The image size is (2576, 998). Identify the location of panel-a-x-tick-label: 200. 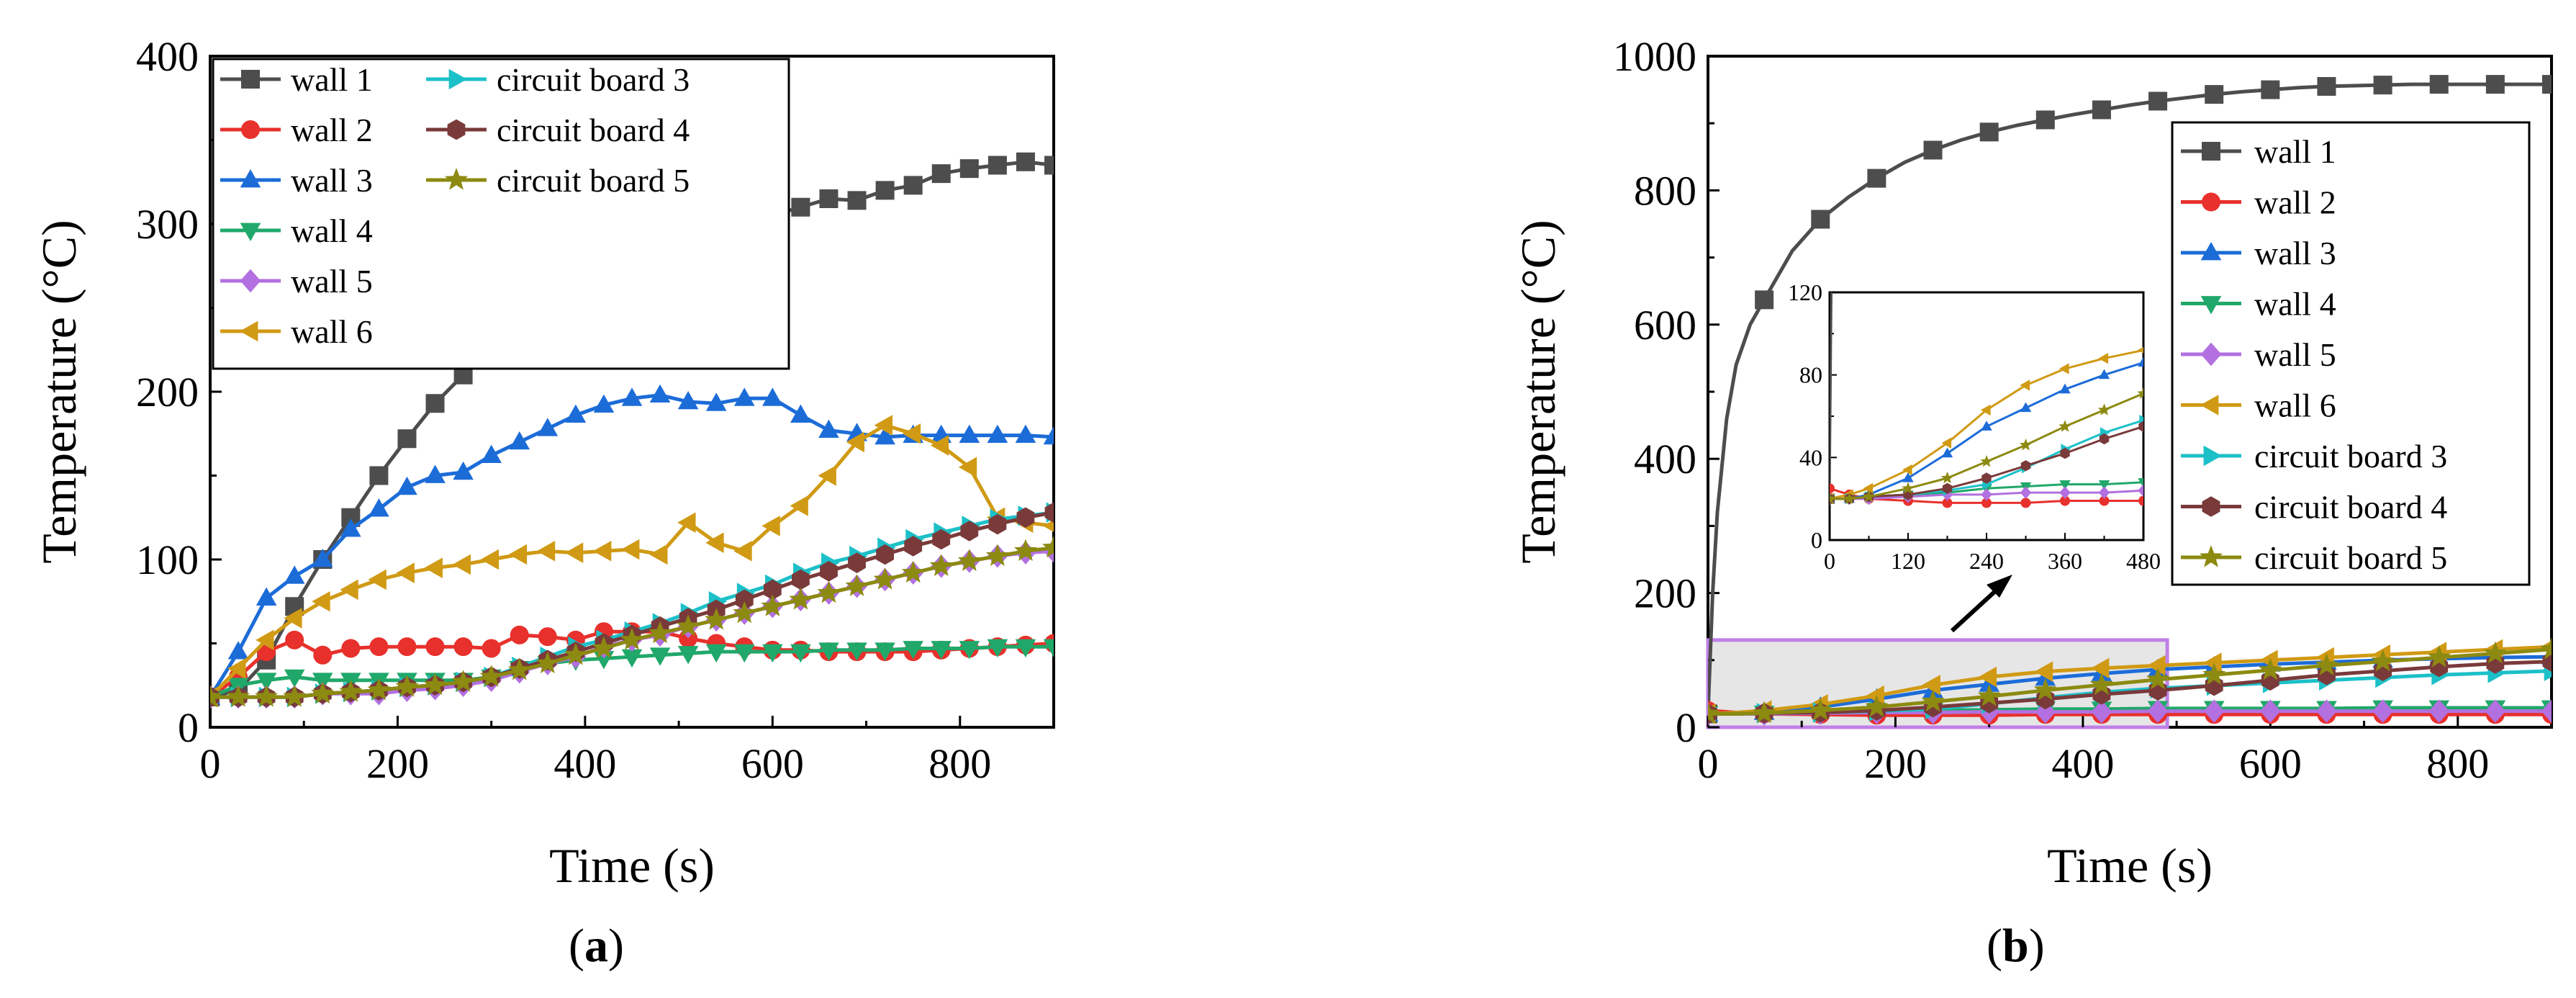
(398, 763).